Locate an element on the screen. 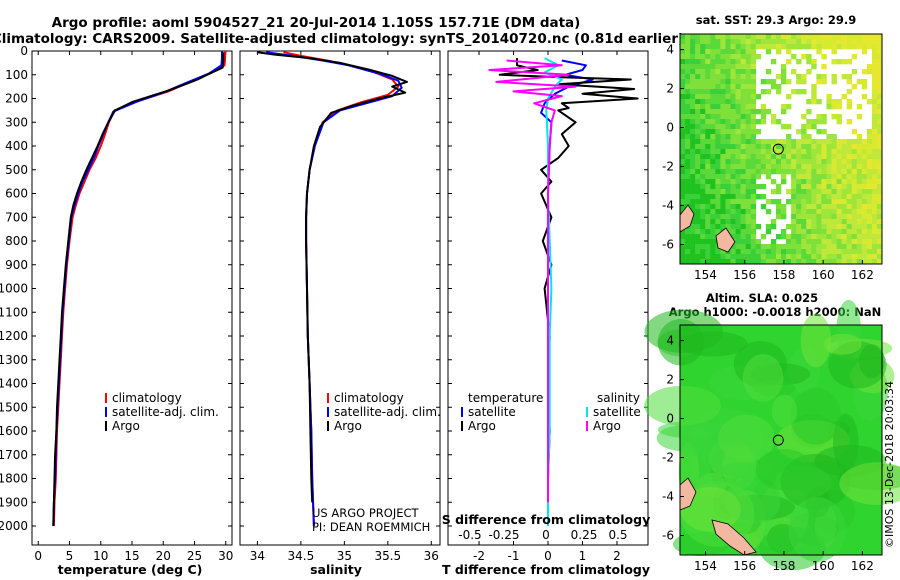  x-tick-label: 5 is located at coordinates (70, 556).